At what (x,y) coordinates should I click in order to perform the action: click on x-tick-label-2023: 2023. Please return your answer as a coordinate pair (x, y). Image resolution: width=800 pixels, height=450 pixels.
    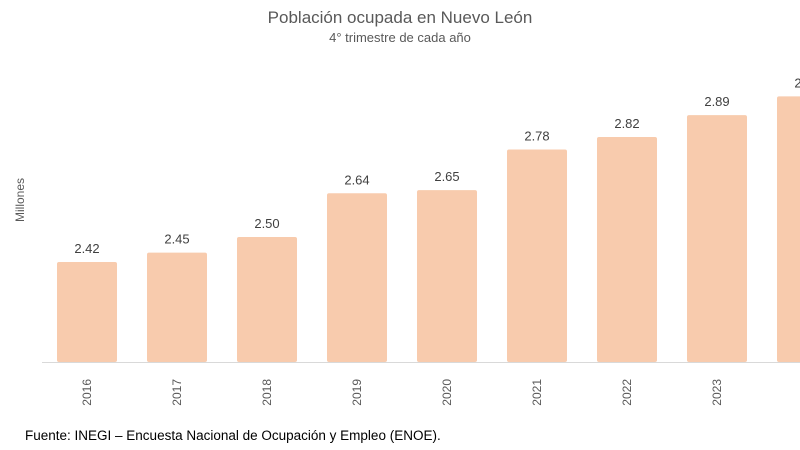
    Looking at the image, I should click on (717, 392).